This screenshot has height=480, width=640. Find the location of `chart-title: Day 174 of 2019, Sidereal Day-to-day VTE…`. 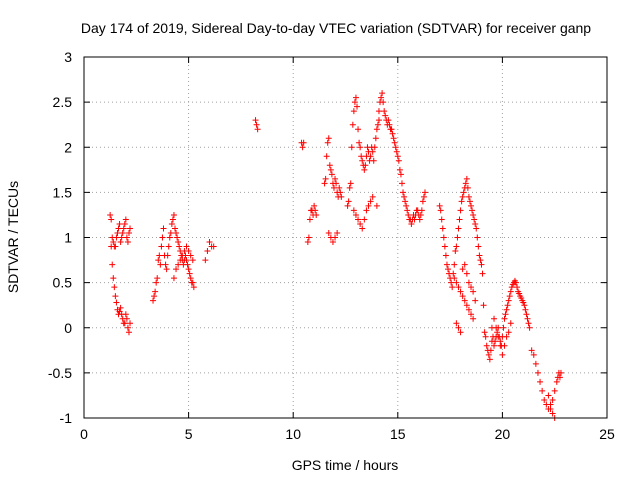

chart-title: Day 174 of 2019, Sidereal Day-to-day VTE… is located at coordinates (336, 28).